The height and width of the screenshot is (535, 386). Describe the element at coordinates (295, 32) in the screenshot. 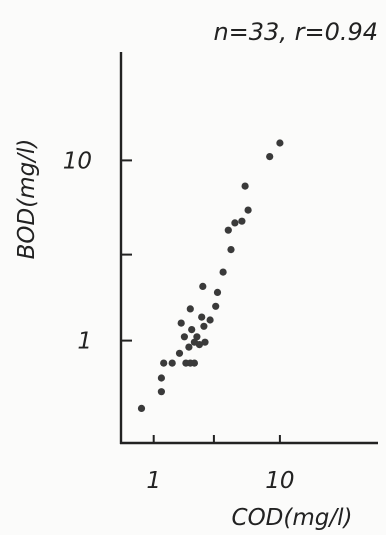

I see `sample-statistics-annotation: n=33, r=0.94` at that location.